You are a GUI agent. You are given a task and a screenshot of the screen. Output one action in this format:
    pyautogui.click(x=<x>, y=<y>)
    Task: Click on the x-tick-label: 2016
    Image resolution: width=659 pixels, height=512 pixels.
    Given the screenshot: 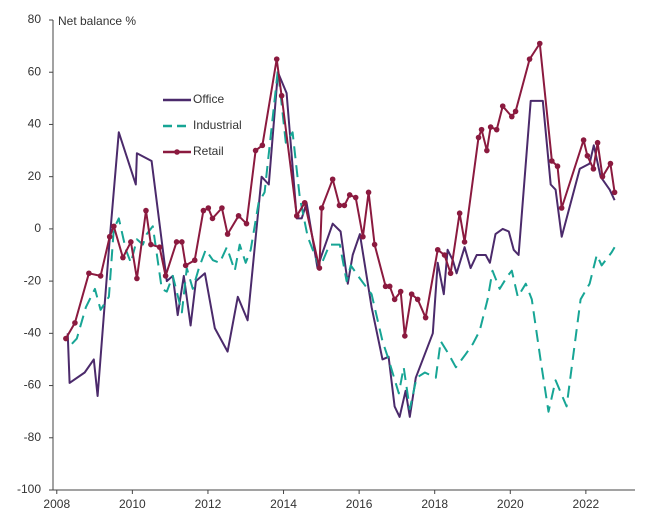 What is the action you would take?
    pyautogui.click(x=359, y=504)
    